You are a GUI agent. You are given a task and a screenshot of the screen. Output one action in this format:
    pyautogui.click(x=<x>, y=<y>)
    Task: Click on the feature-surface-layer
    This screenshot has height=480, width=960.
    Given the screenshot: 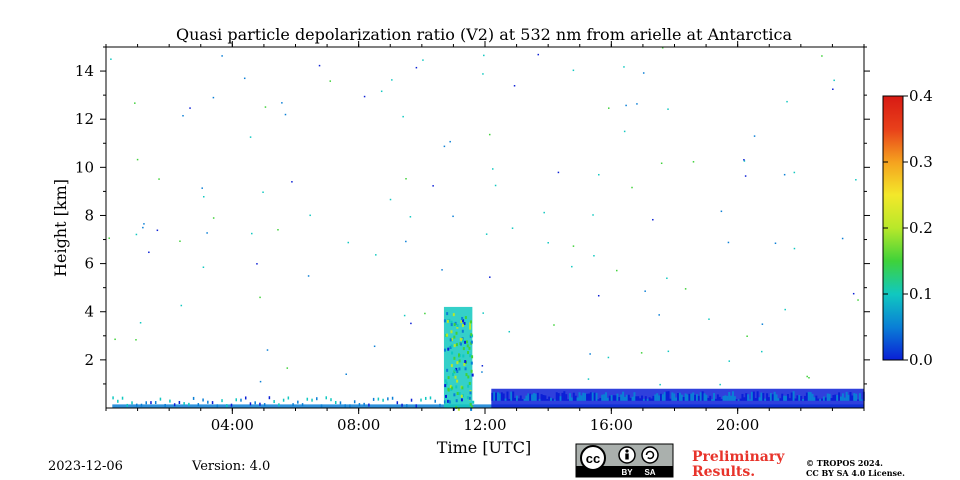 What is the action you would take?
    pyautogui.click(x=488, y=406)
    